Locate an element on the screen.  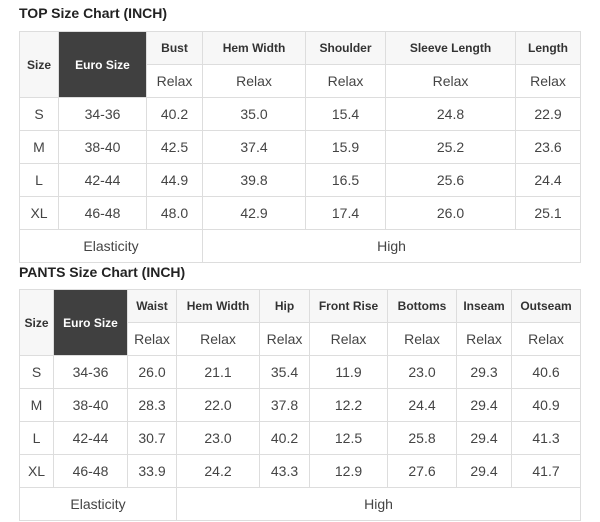
measurement-cell: 24.8 is located at coordinates (450, 114).